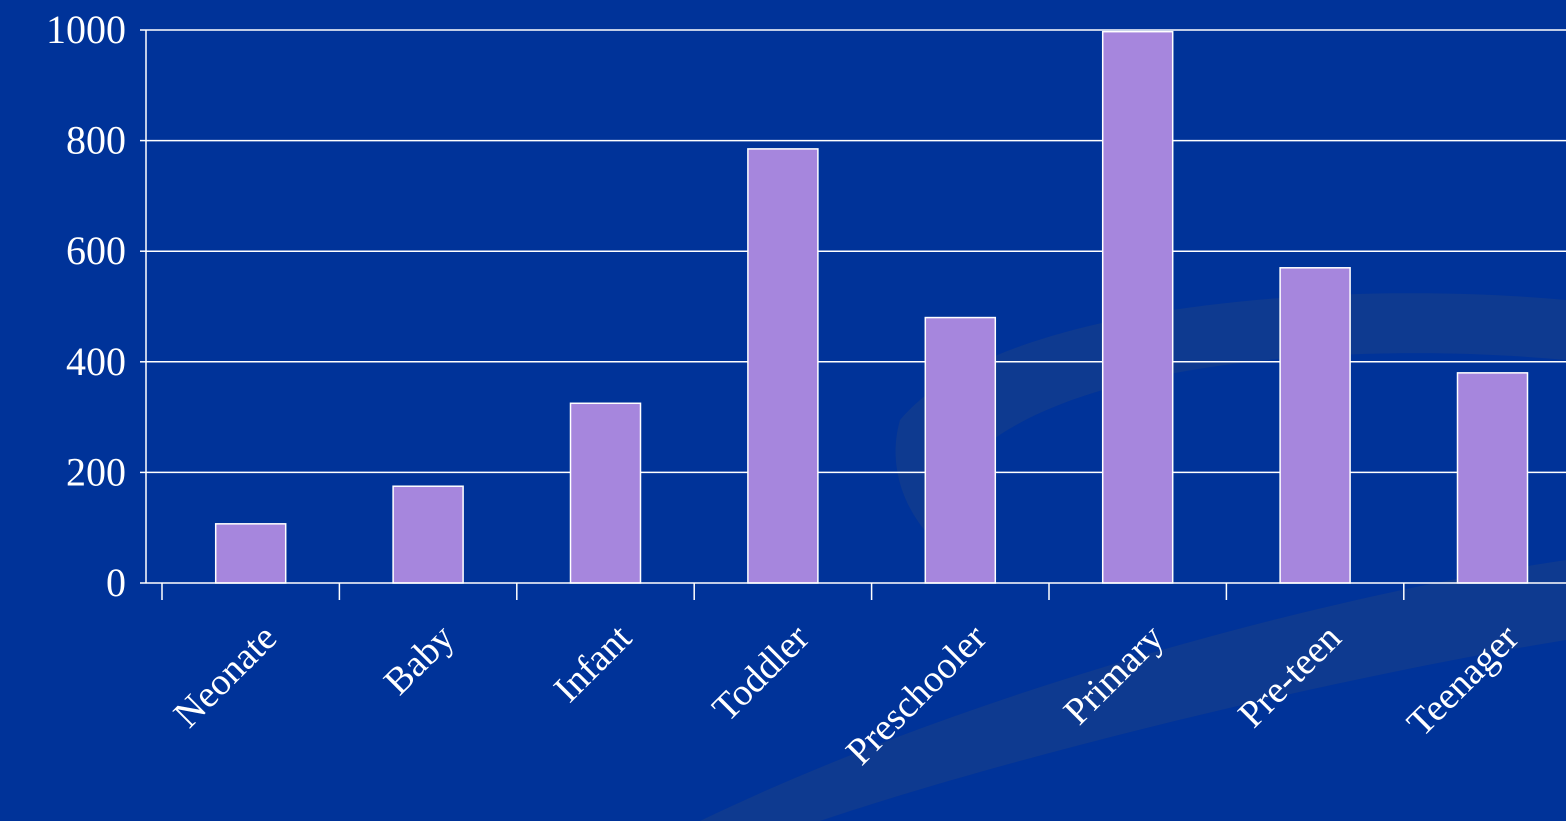  What do you see at coordinates (1137, 307) in the screenshot?
I see `bar-primary` at bounding box center [1137, 307].